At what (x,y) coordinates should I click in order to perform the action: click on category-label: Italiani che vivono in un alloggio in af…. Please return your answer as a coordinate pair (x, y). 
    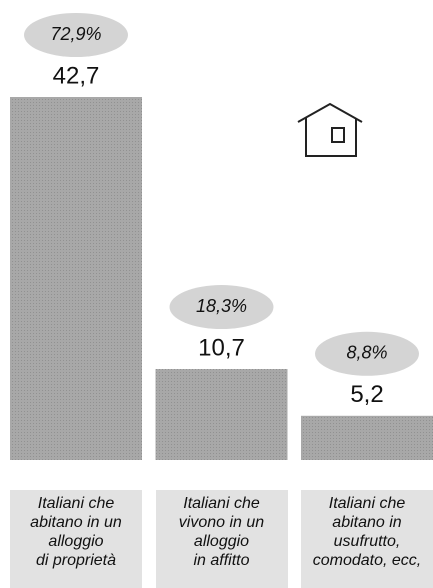
    Looking at the image, I should click on (221, 539).